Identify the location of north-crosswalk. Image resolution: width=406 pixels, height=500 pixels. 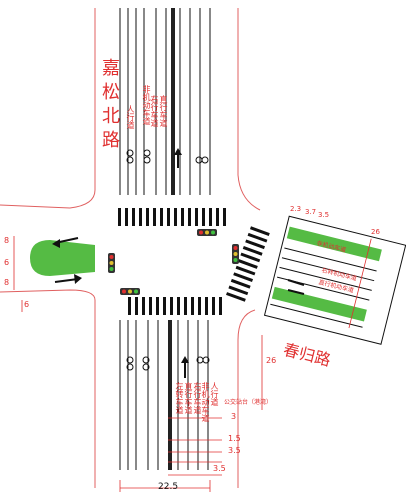
(172, 217).